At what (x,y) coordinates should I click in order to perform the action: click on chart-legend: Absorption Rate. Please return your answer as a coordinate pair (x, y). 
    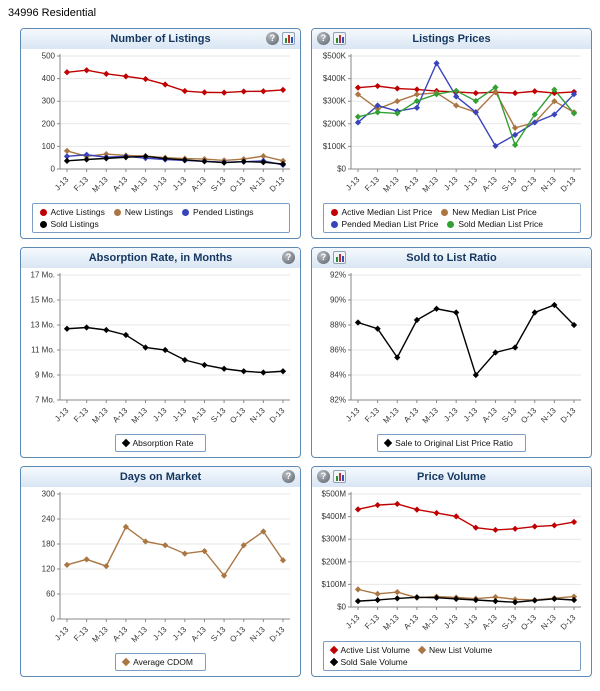
    Looking at the image, I should click on (160, 442).